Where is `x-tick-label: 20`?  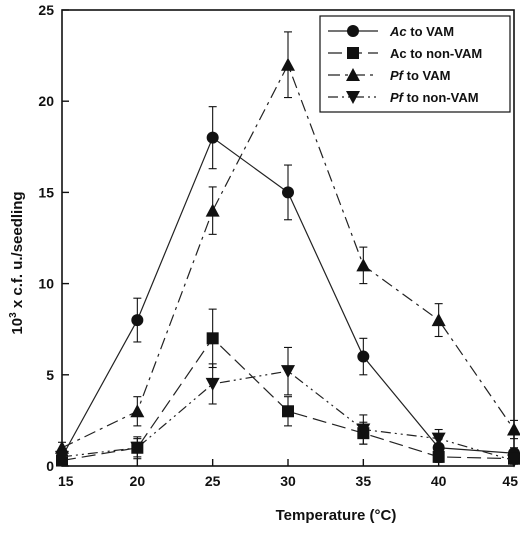
x-tick-label: 20 is located at coordinates (138, 481).